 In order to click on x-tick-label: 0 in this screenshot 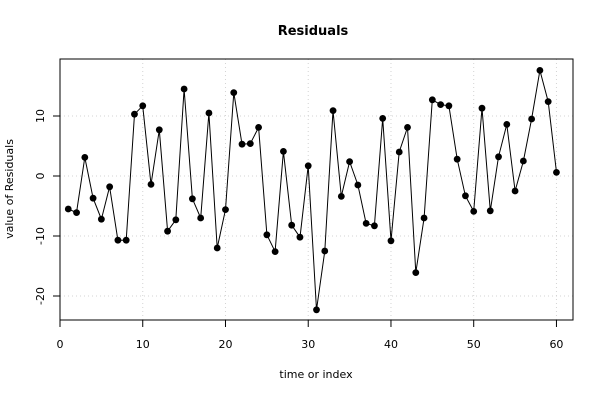, I will do `click(60, 344)`.